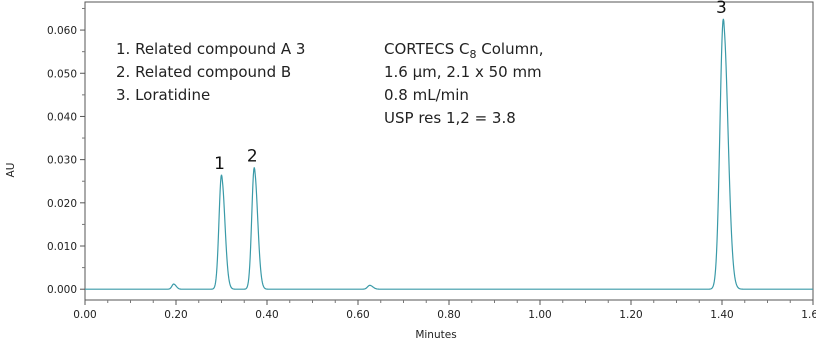  I want to click on y-axis: 0.000 0.010 0.020 0.030 0.040 0.050 0.060, so click(66, 151).